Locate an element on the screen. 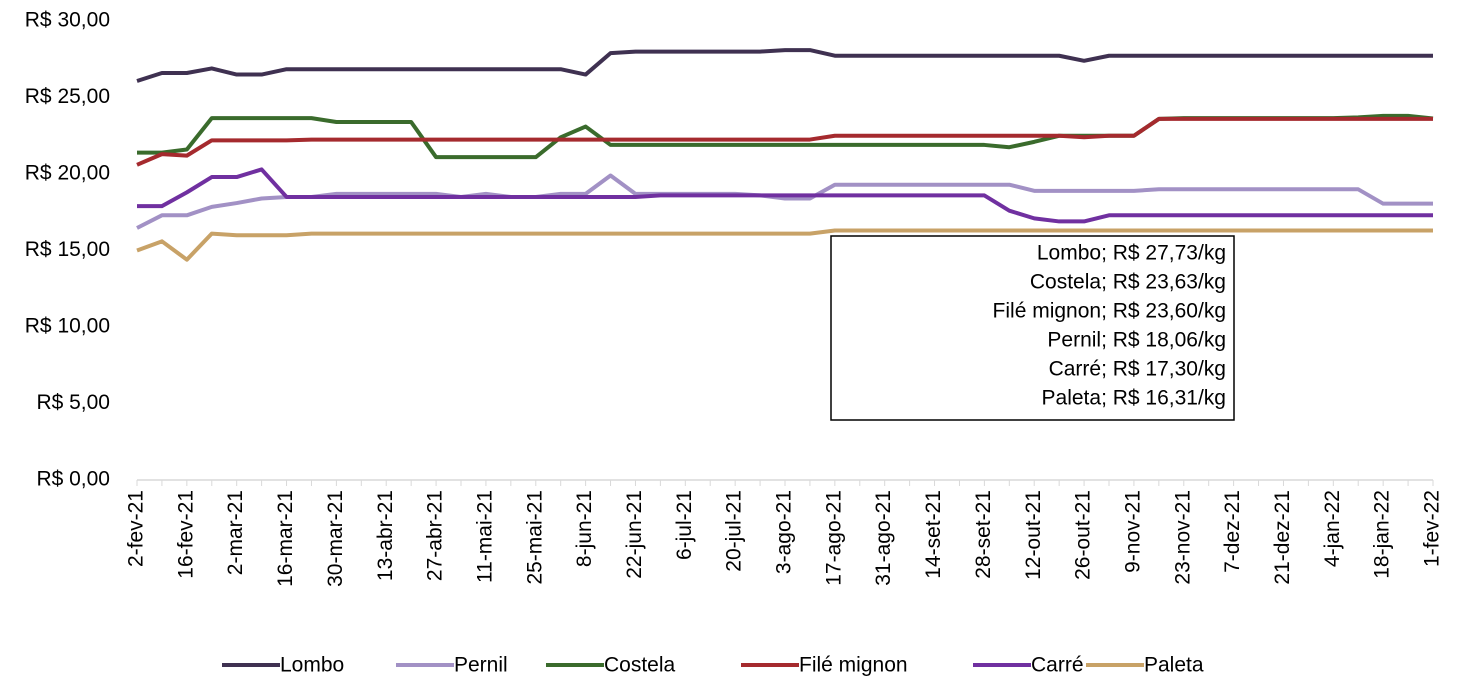 This screenshot has height=686, width=1460. x-tick-label: 16-fev-21 is located at coordinates (185, 534).